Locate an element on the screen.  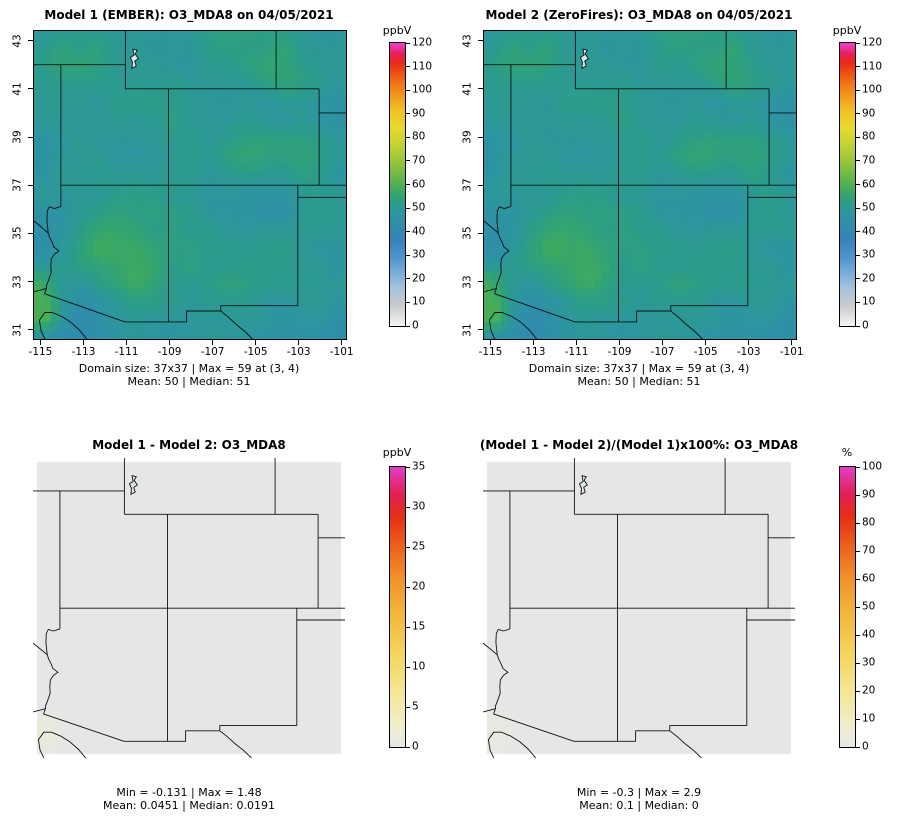
x-axis-tick-label: -111 is located at coordinates (126, 352).